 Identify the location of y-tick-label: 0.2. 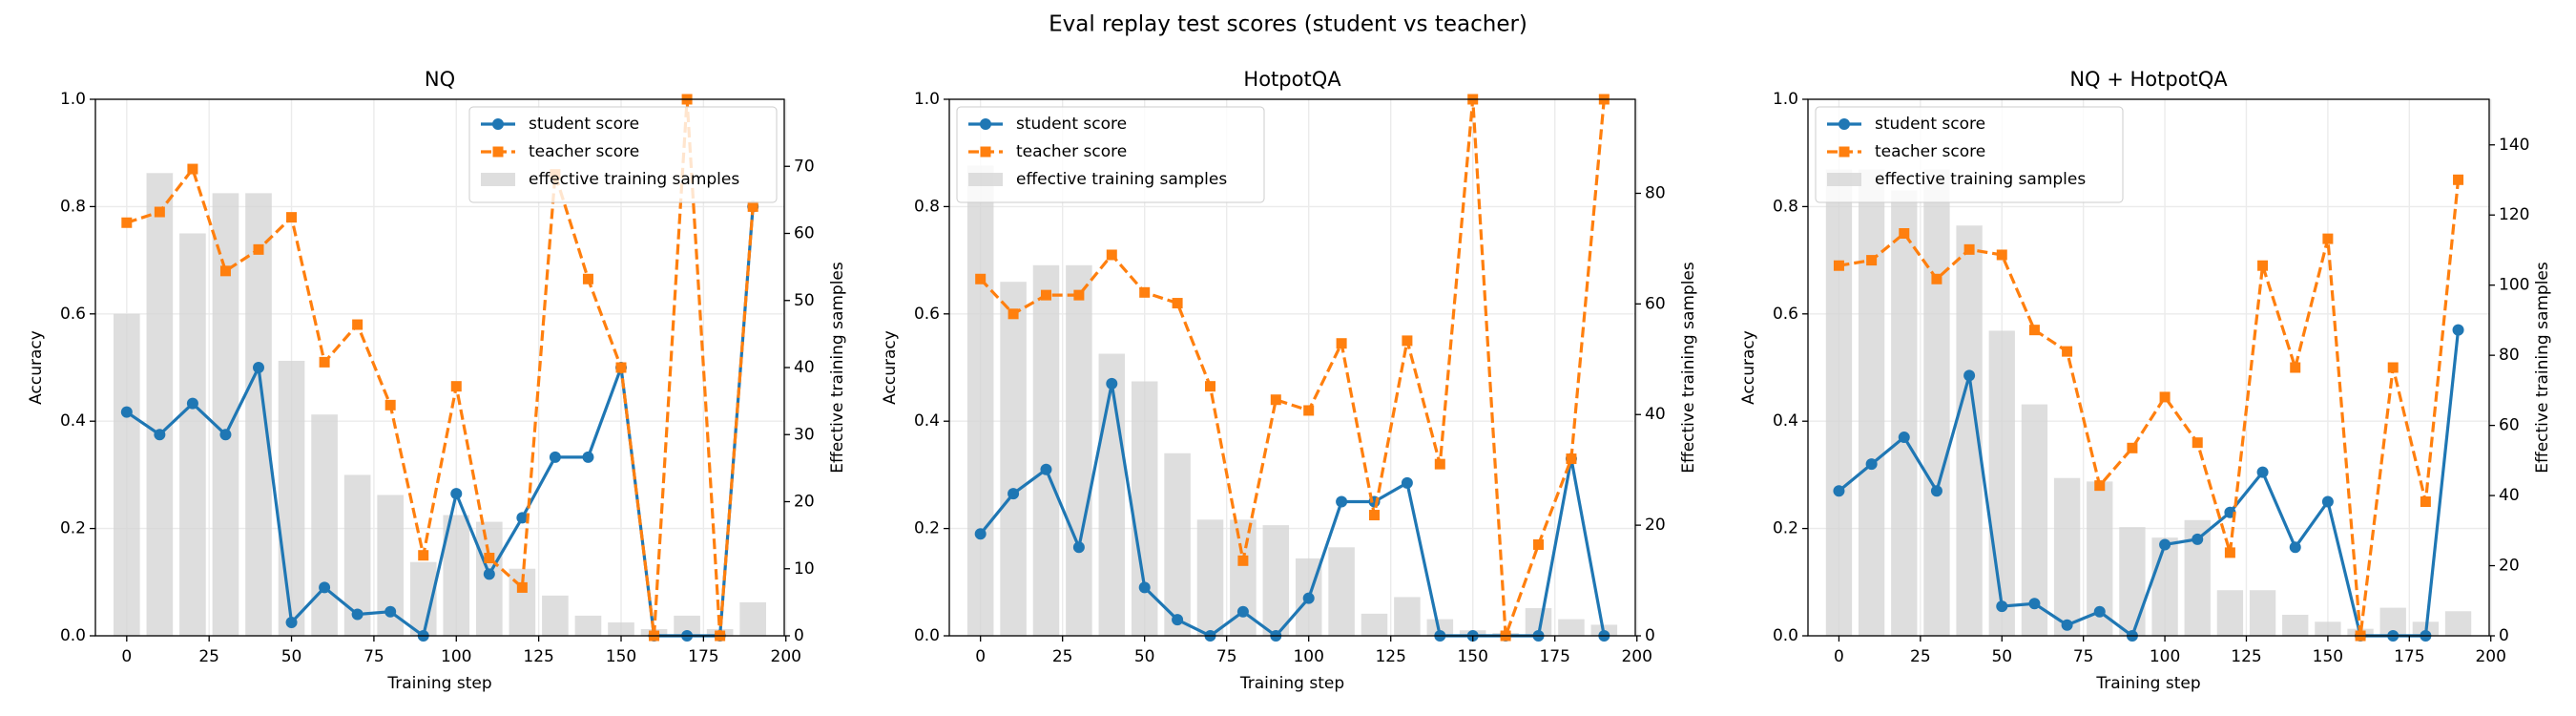
(927, 528).